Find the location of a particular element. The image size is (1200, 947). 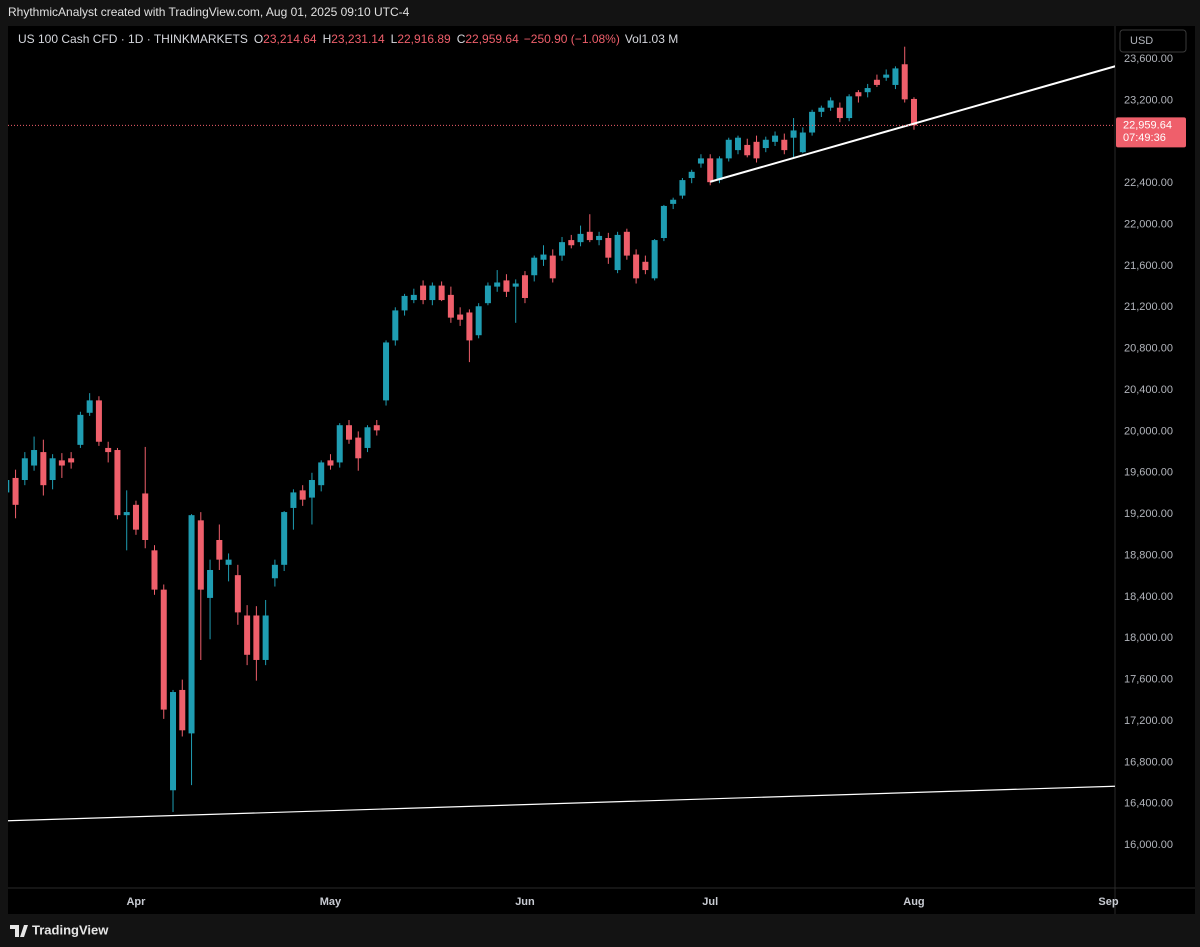

footer-logo: TradingView is located at coordinates (59, 930).